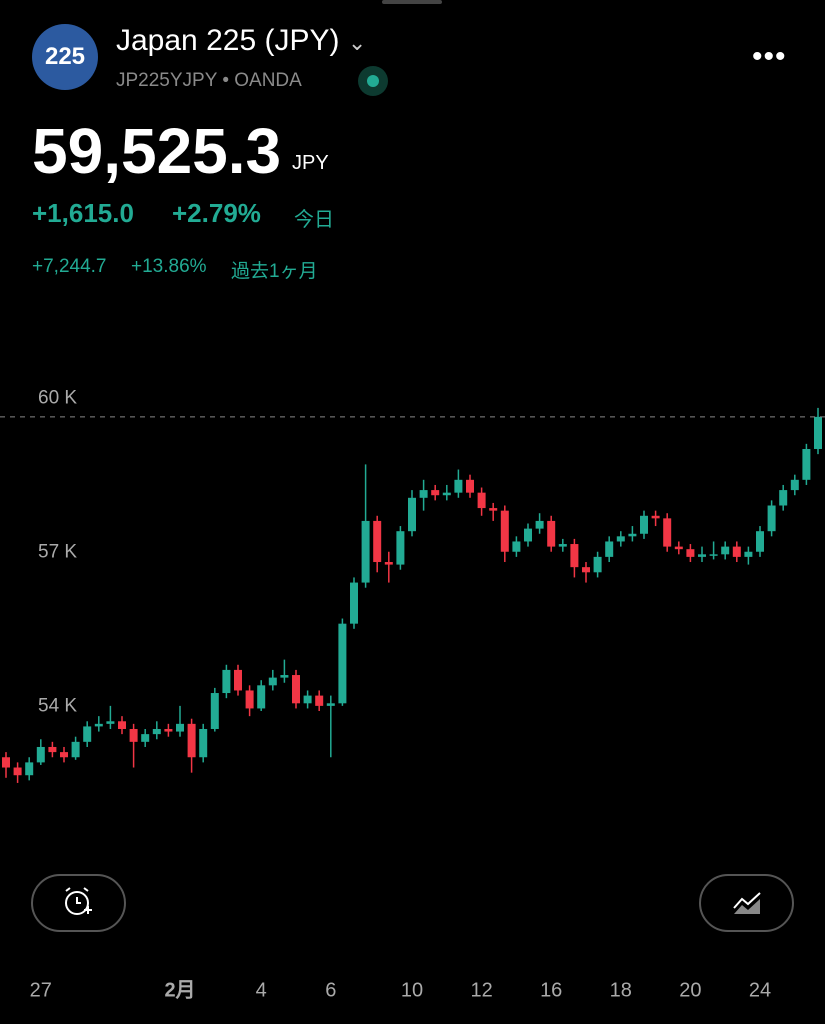 This screenshot has width=825, height=1024. I want to click on title-text: Japan 225 (JPY), so click(228, 40).